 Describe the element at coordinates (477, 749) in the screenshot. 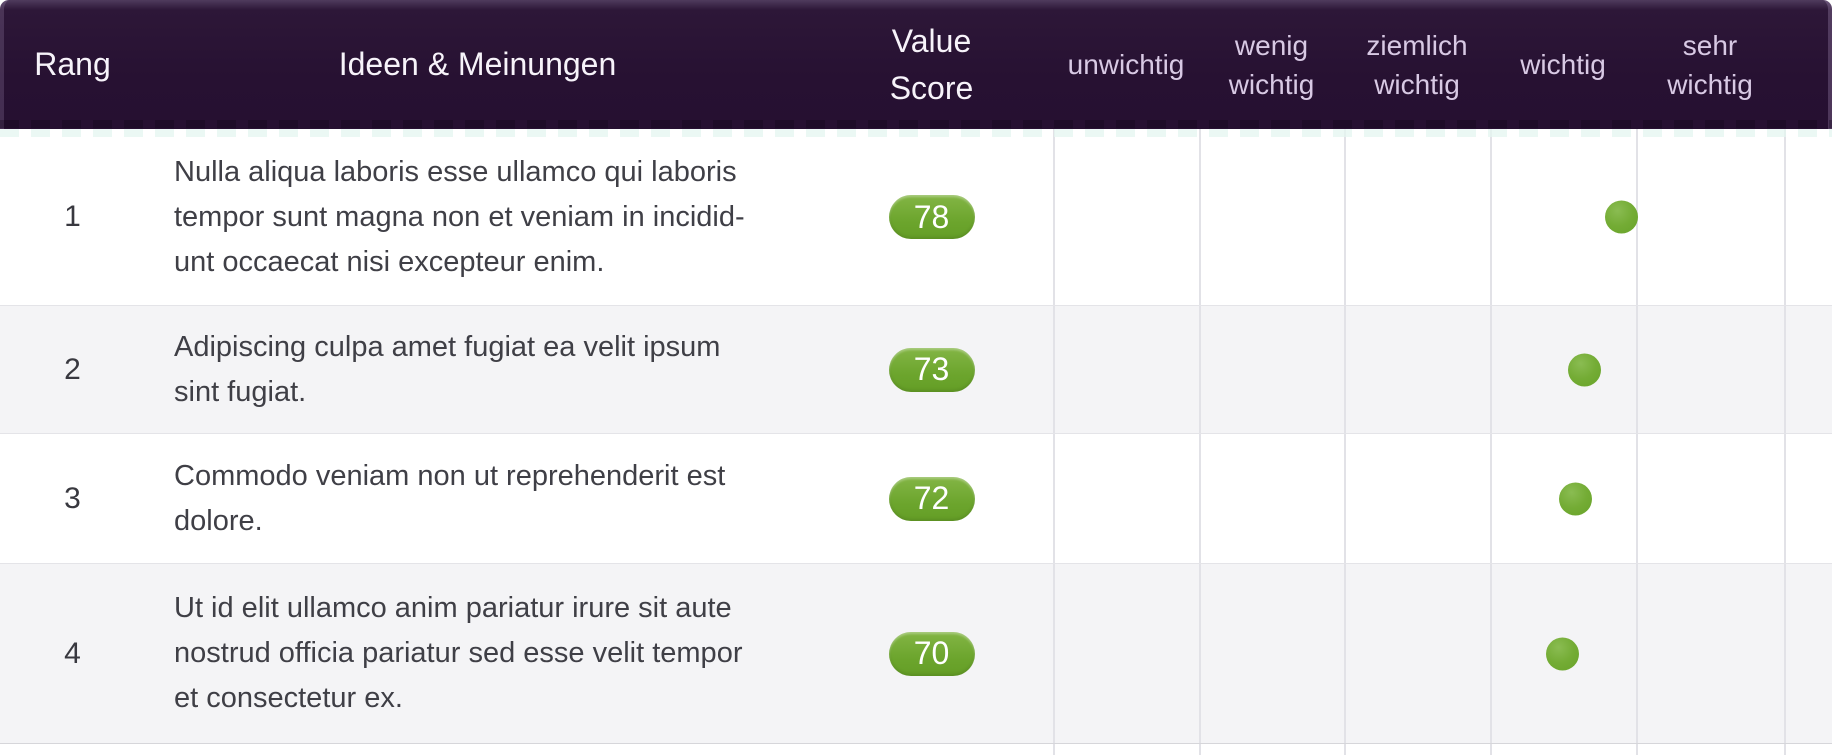

I see `idea-cell-partial` at that location.